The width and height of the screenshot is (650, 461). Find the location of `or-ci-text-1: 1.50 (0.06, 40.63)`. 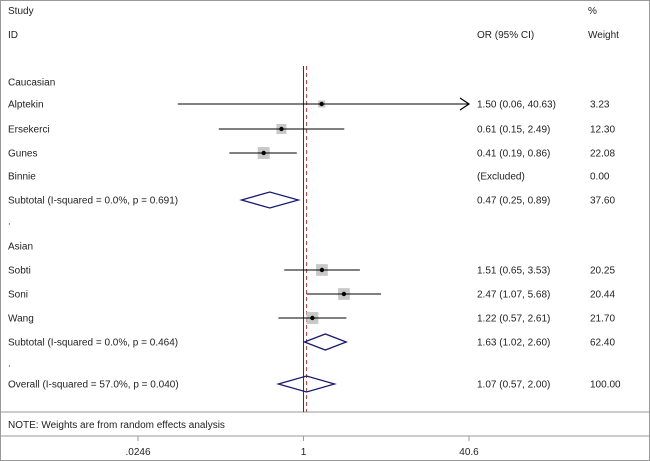

or-ci-text-1: 1.50 (0.06, 40.63) is located at coordinates (516, 105).